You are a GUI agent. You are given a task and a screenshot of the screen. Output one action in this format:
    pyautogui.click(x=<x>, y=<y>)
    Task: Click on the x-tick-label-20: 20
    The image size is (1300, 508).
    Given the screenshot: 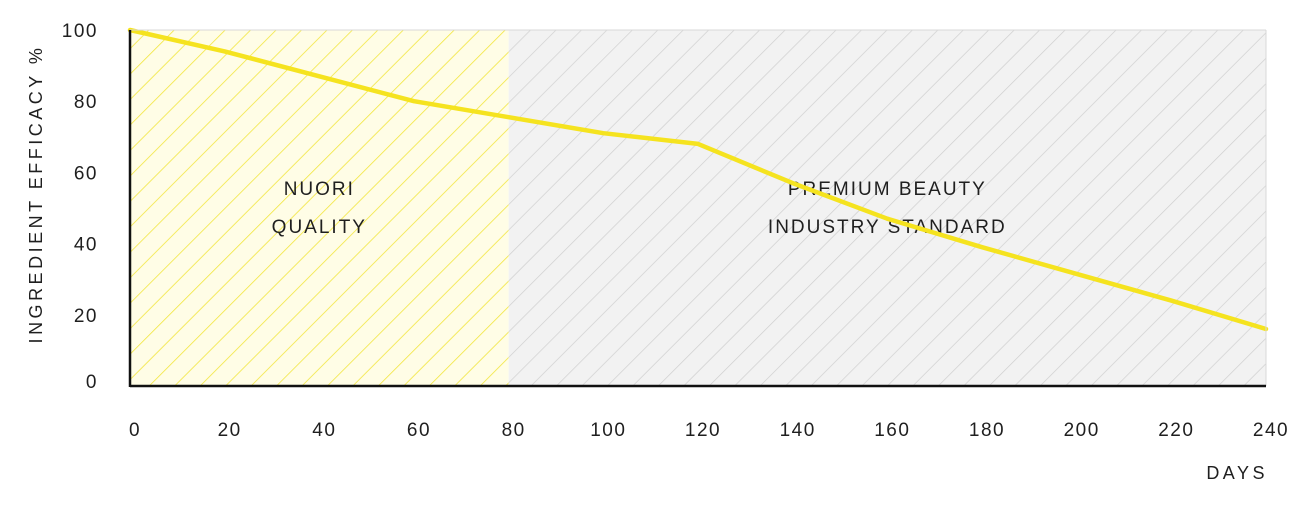 What is the action you would take?
    pyautogui.click(x=230, y=430)
    